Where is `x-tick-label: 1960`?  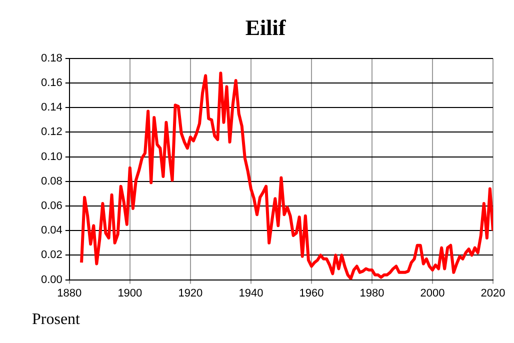
x-tick-label: 1960 is located at coordinates (311, 293).